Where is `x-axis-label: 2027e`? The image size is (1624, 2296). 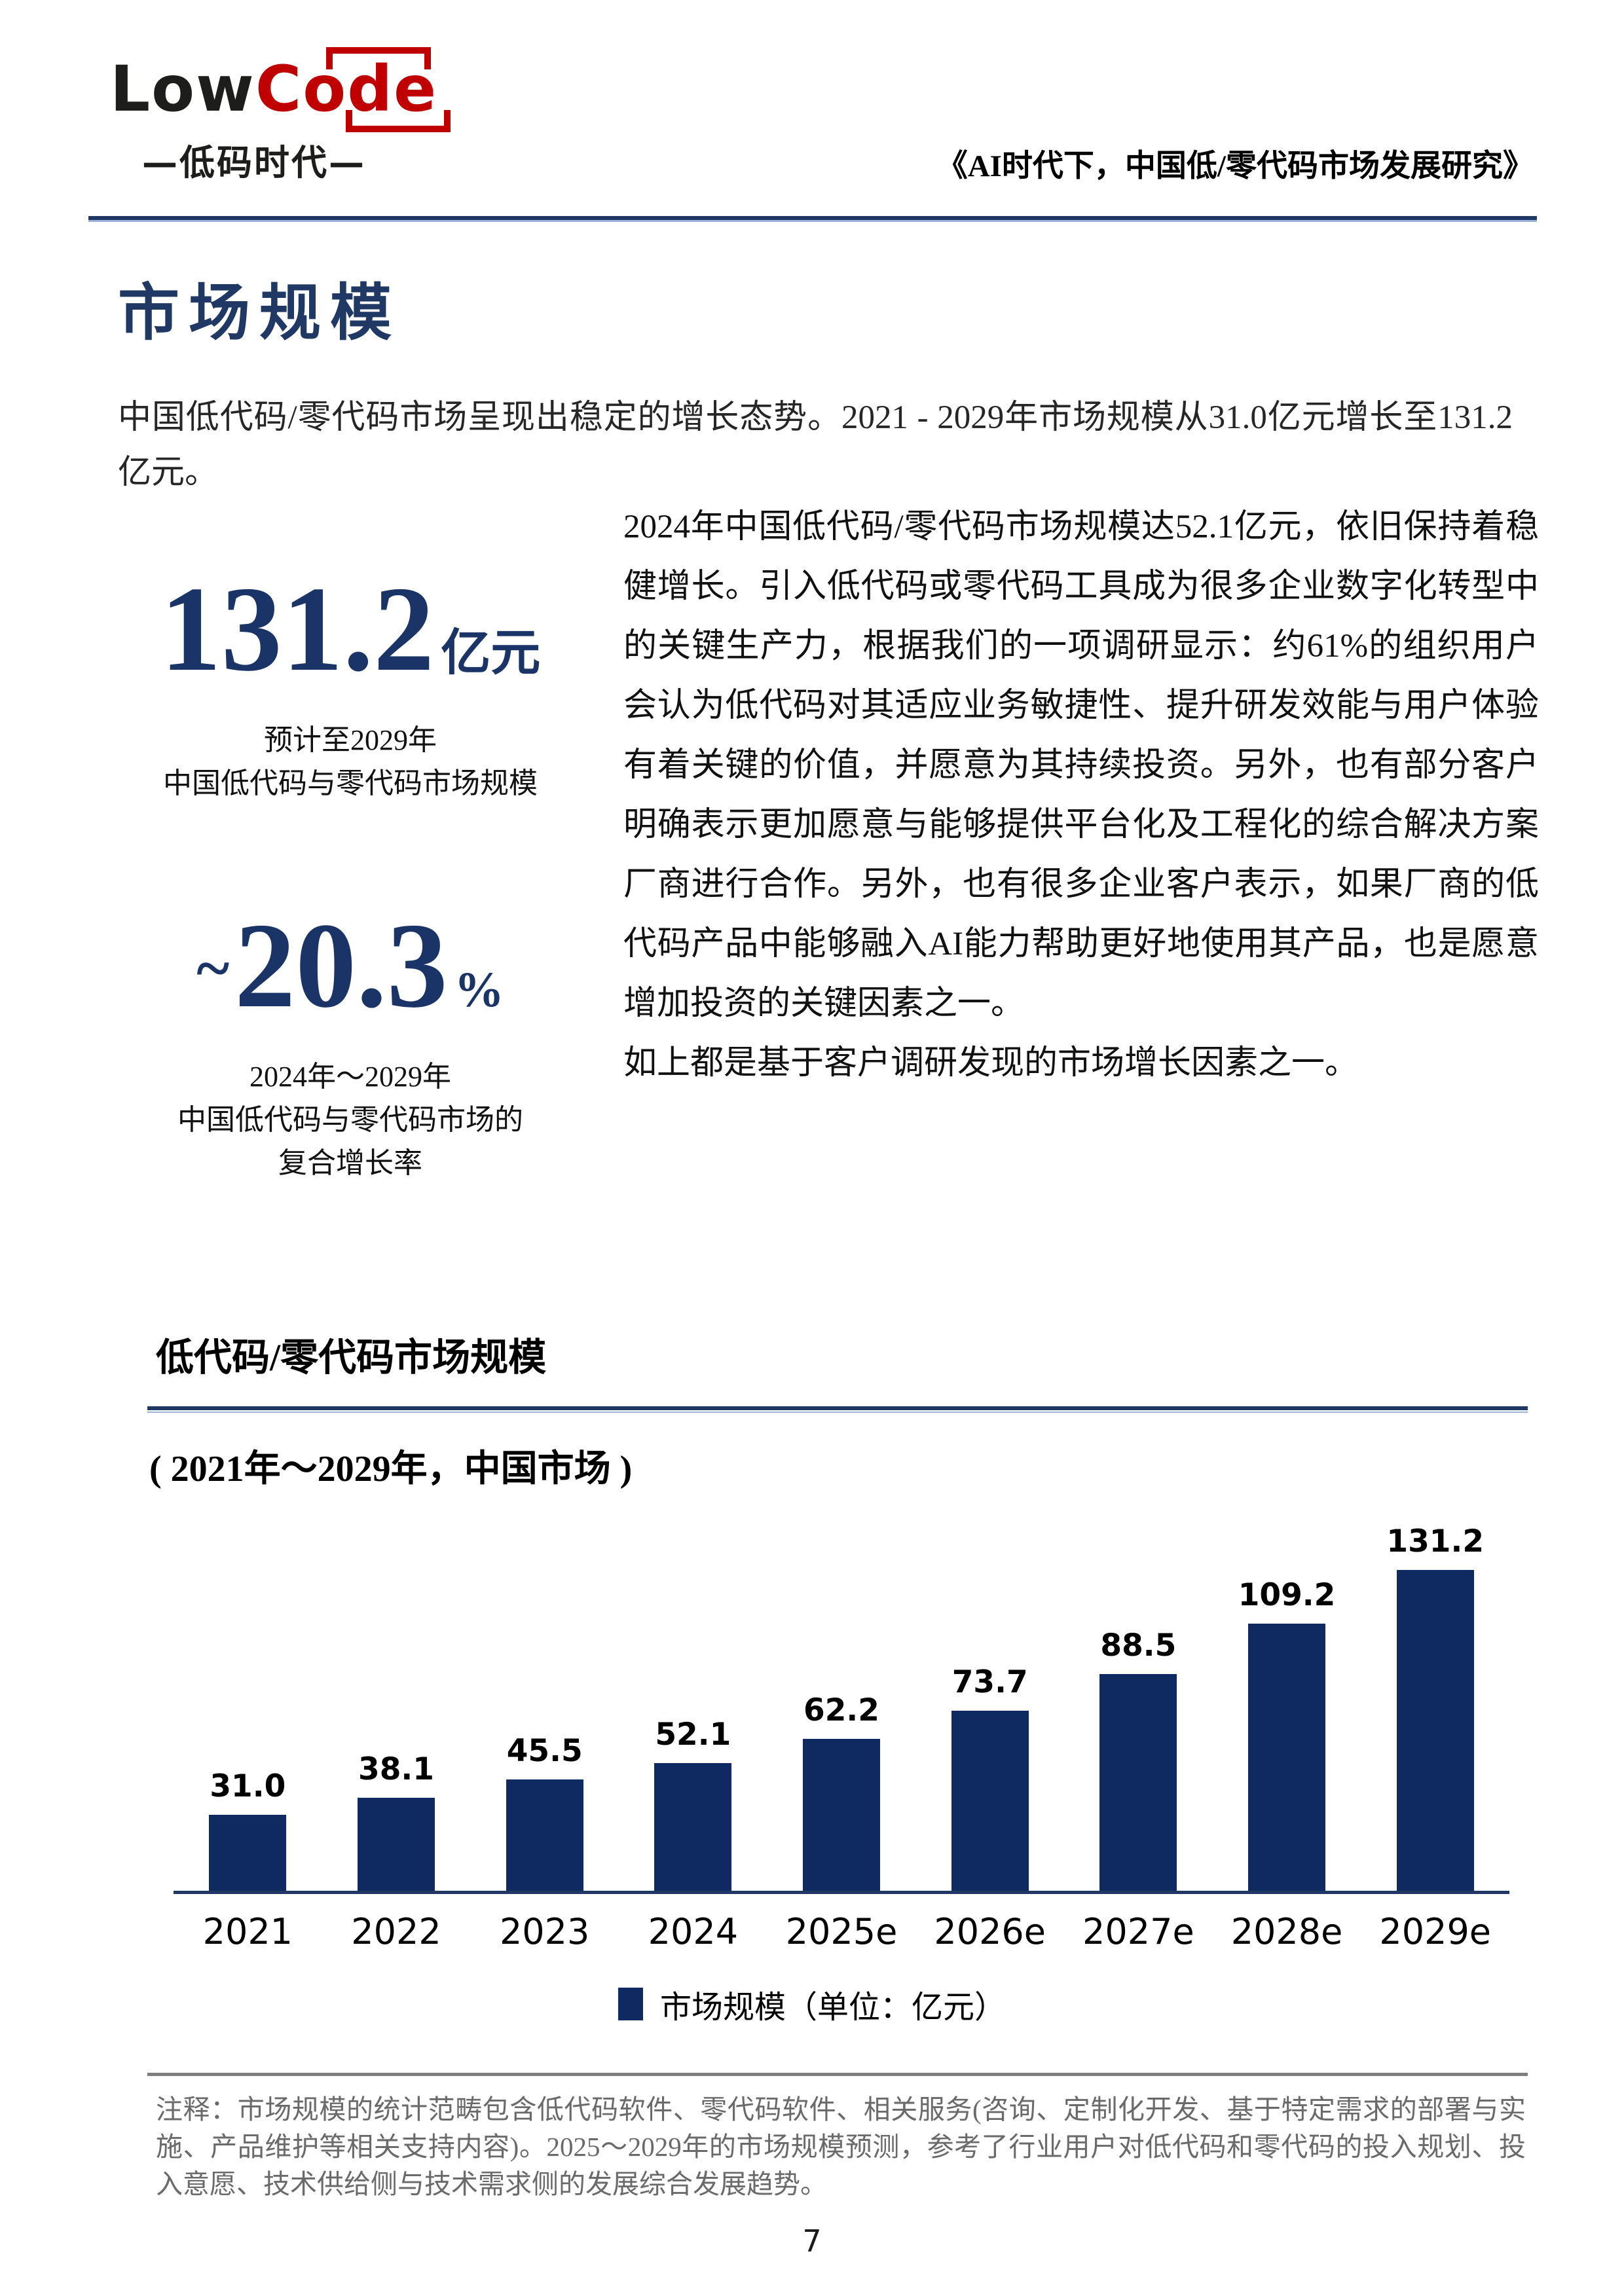 x-axis-label: 2027e is located at coordinates (1138, 1931).